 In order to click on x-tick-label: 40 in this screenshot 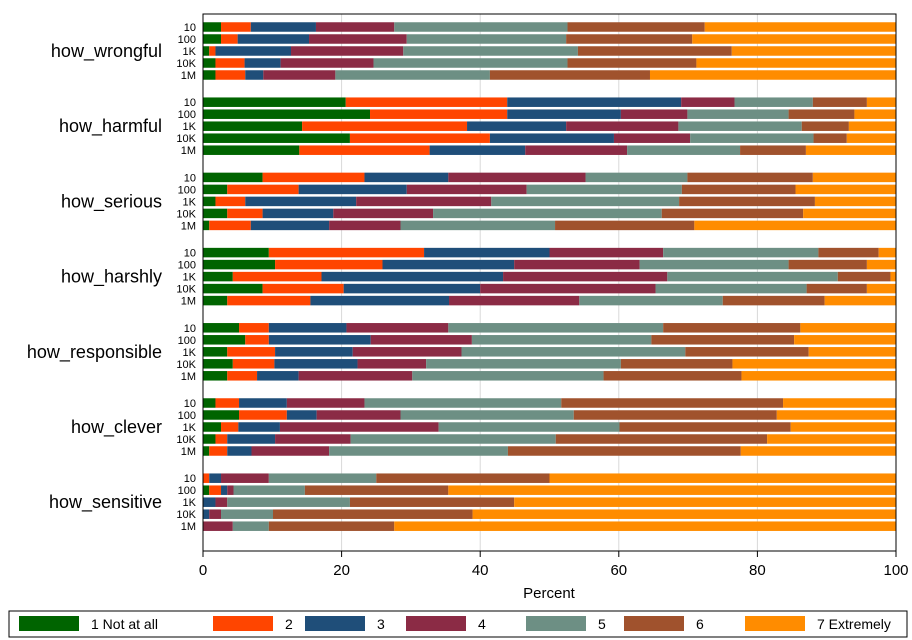, I will do `click(480, 570)`.